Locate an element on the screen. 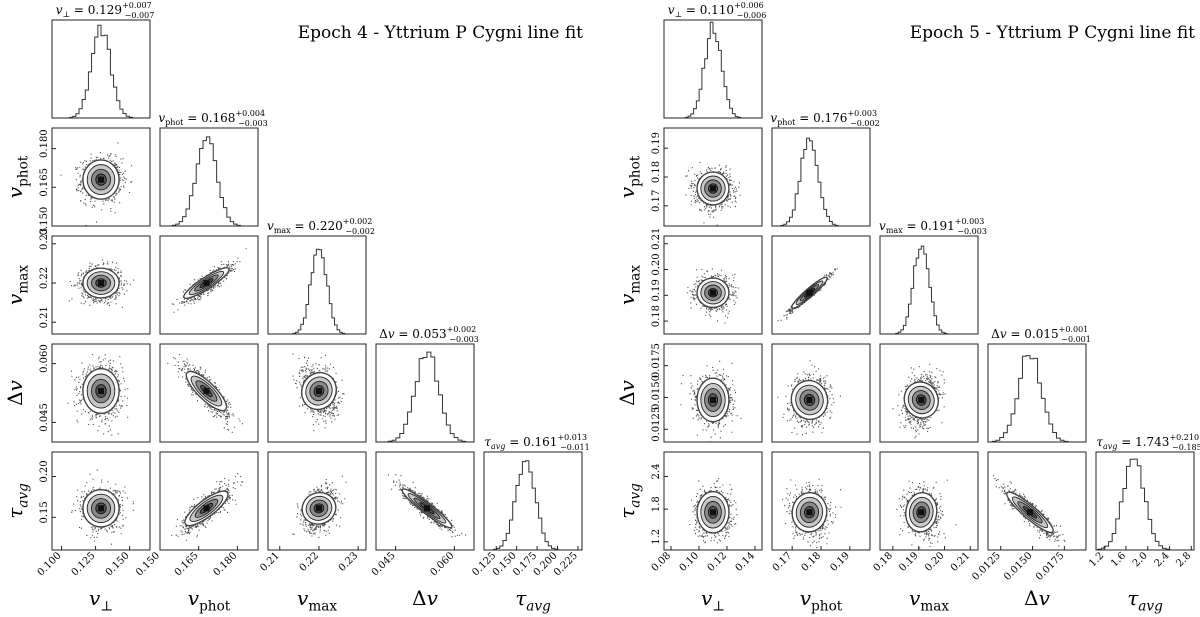 The width and height of the screenshot is (1200, 617). y-tick-label: 0.18 is located at coordinates (656, 316).